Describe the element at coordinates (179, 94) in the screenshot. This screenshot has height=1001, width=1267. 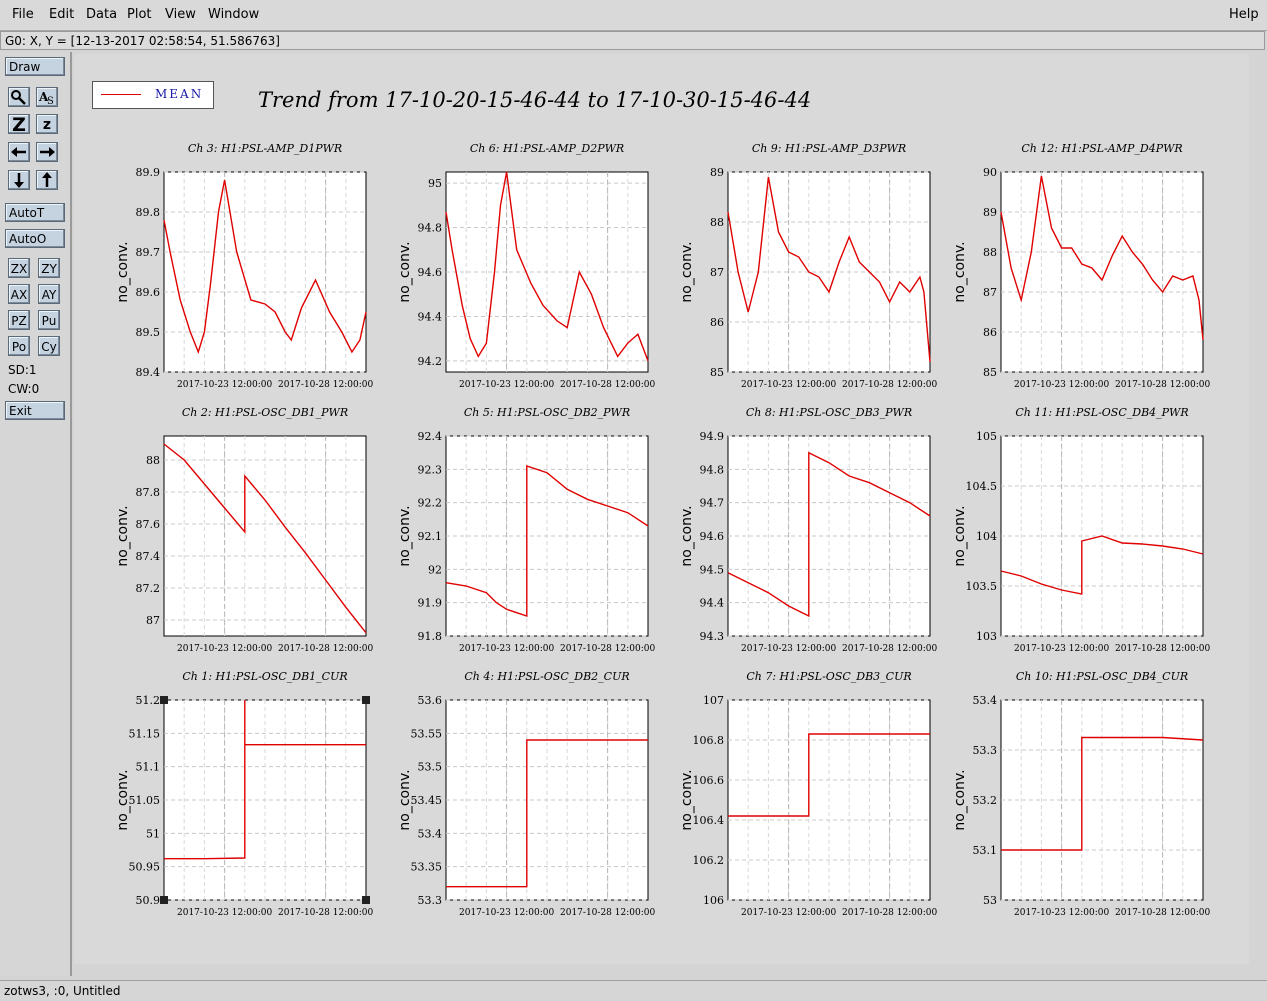
I see `legend-label: MEAN` at that location.